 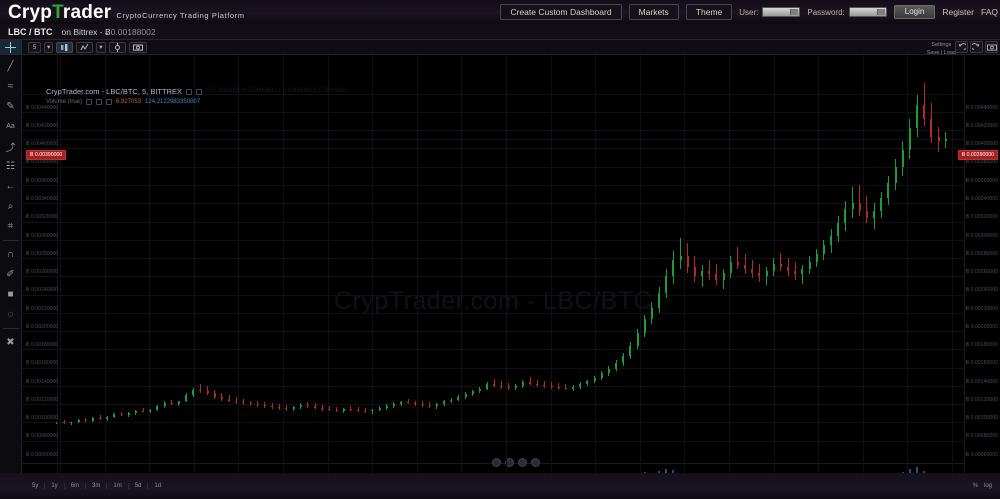 What do you see at coordinates (10, 86) in the screenshot?
I see `fib-tool: ≈` at bounding box center [10, 86].